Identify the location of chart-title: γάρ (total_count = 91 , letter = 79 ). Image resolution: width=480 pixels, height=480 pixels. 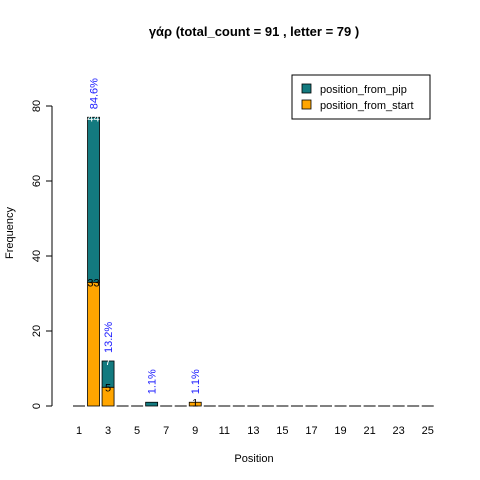
(254, 31).